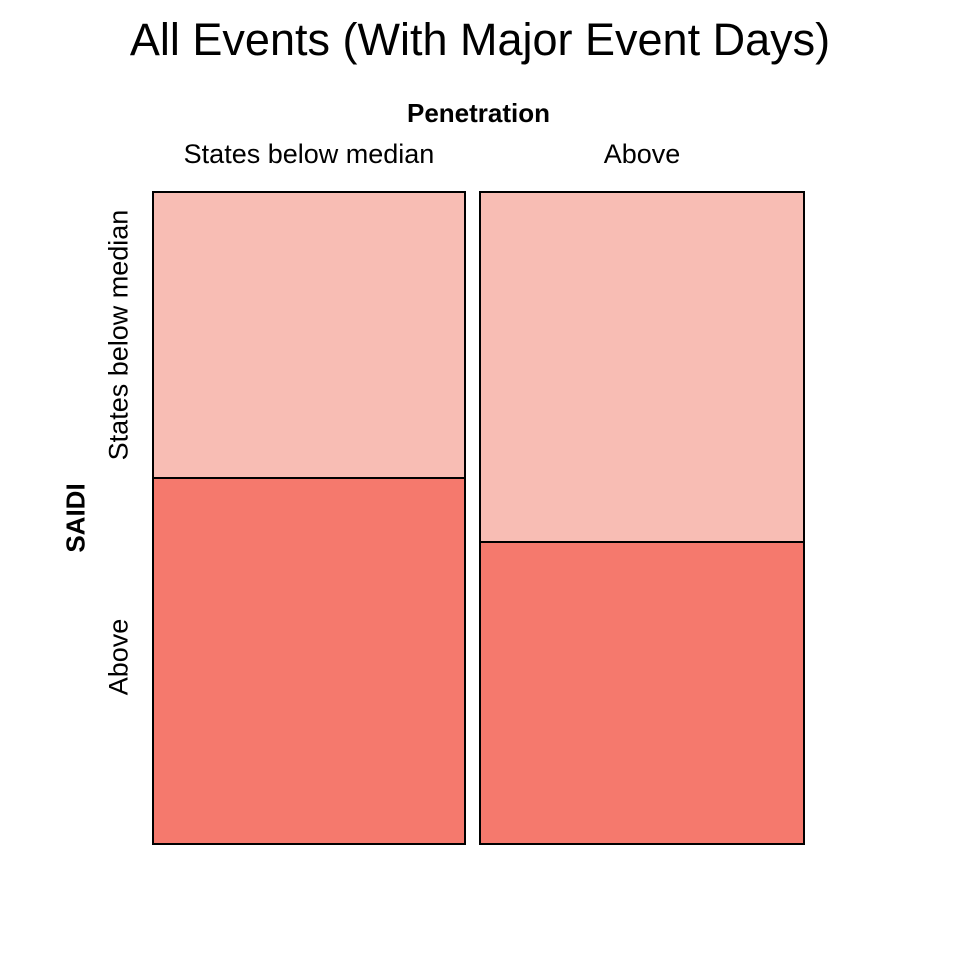  I want to click on chart-title: All Events (With Major Event Days), so click(480, 39).